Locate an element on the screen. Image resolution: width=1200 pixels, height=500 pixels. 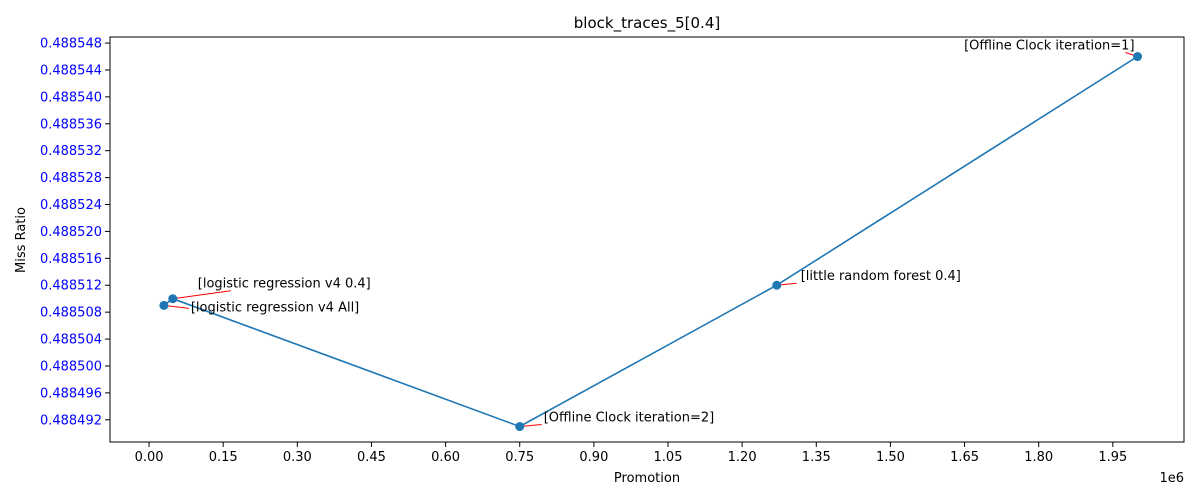
y-axis-label: Miss Ratio is located at coordinates (21, 240).